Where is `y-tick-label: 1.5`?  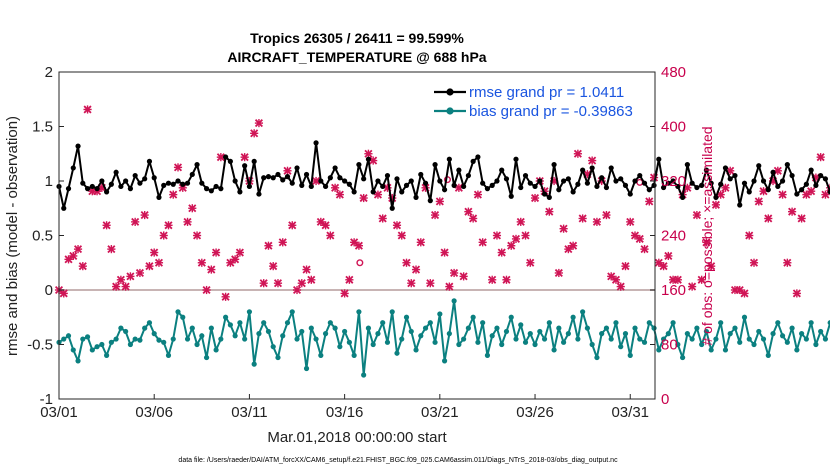
y-tick-label: 1.5 is located at coordinates (42, 127).